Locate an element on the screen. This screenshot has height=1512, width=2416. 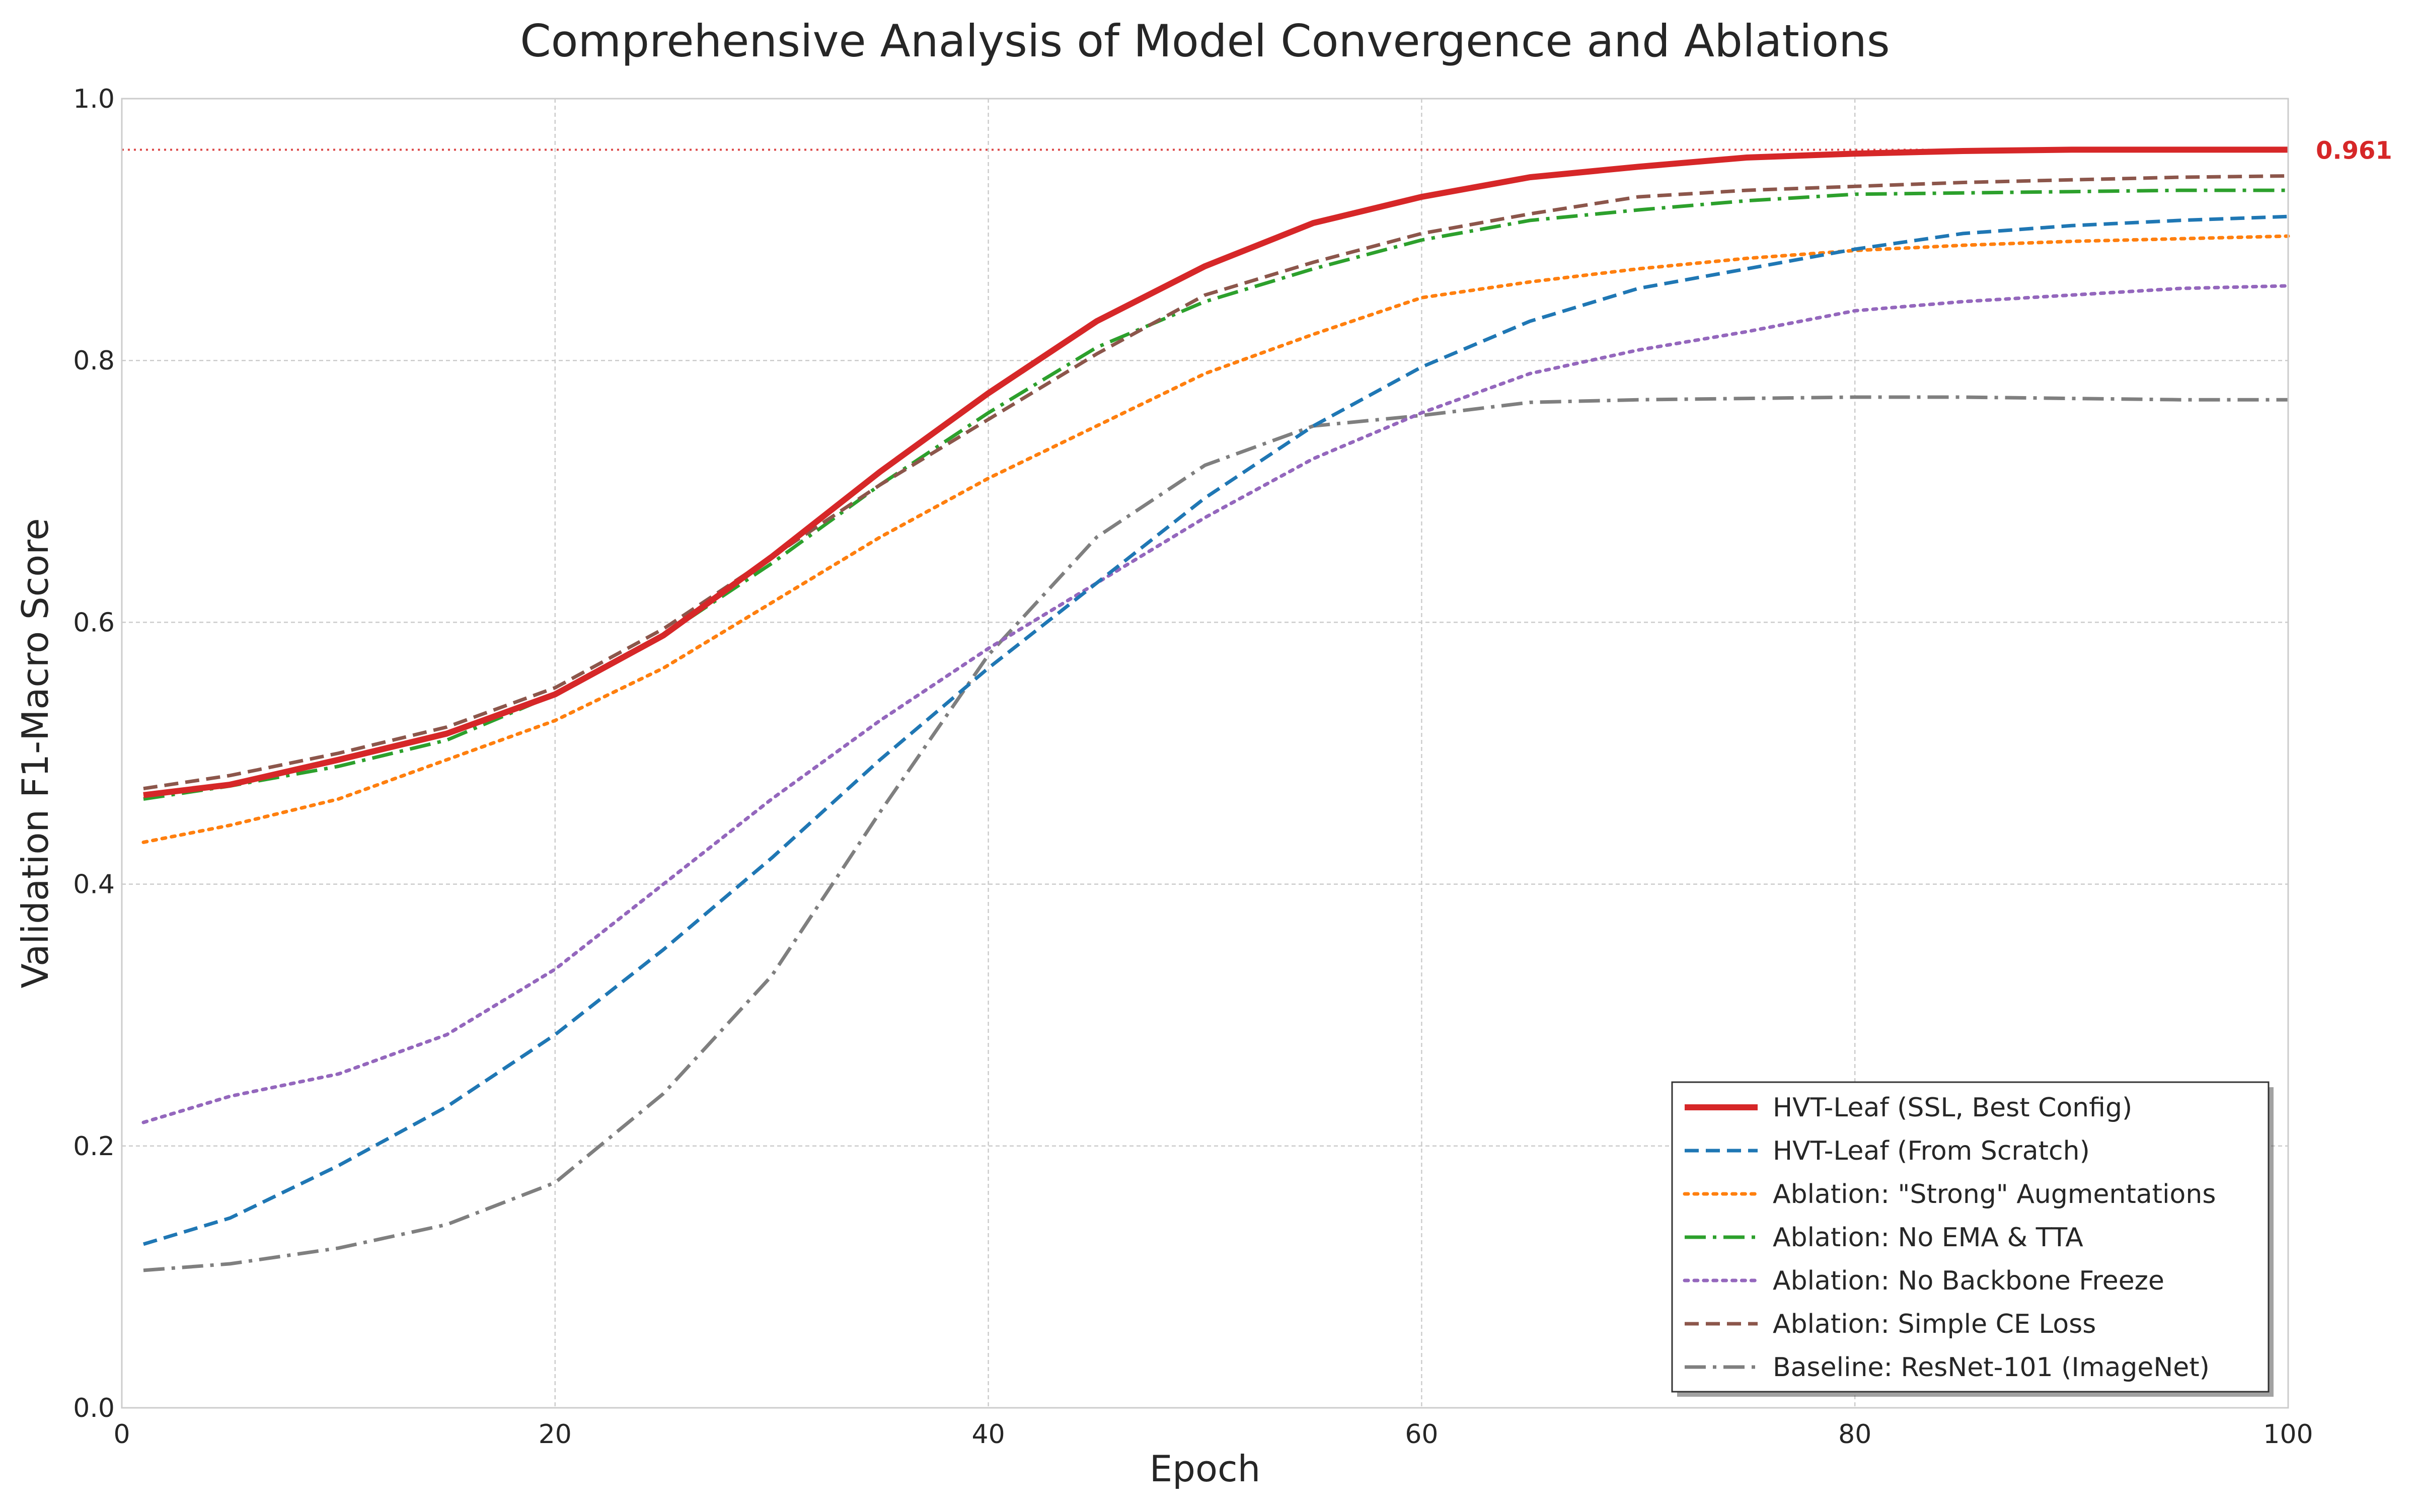
x-tick-label: 0 is located at coordinates (121, 1434).